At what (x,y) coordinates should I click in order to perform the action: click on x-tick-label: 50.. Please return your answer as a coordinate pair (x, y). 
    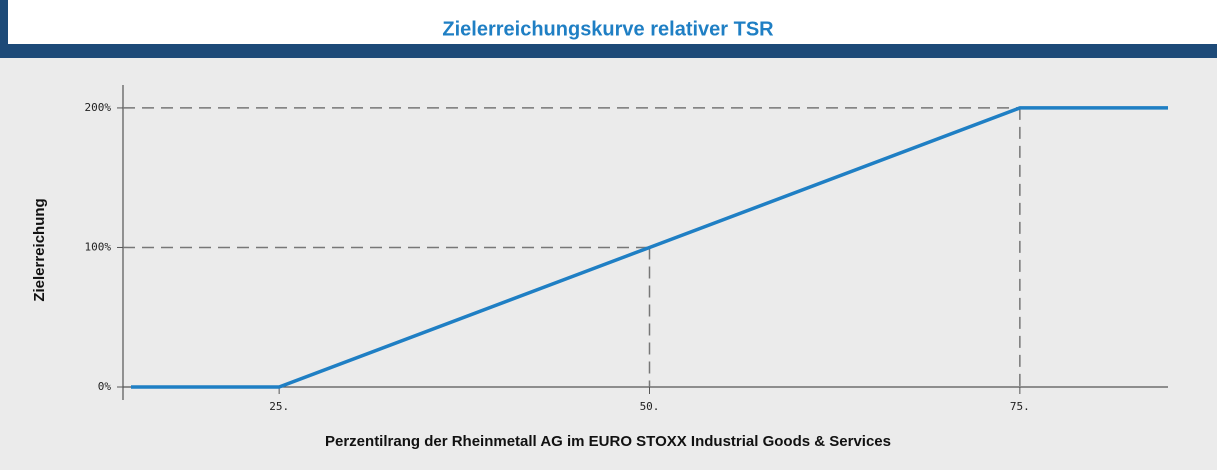
    Looking at the image, I should click on (650, 406).